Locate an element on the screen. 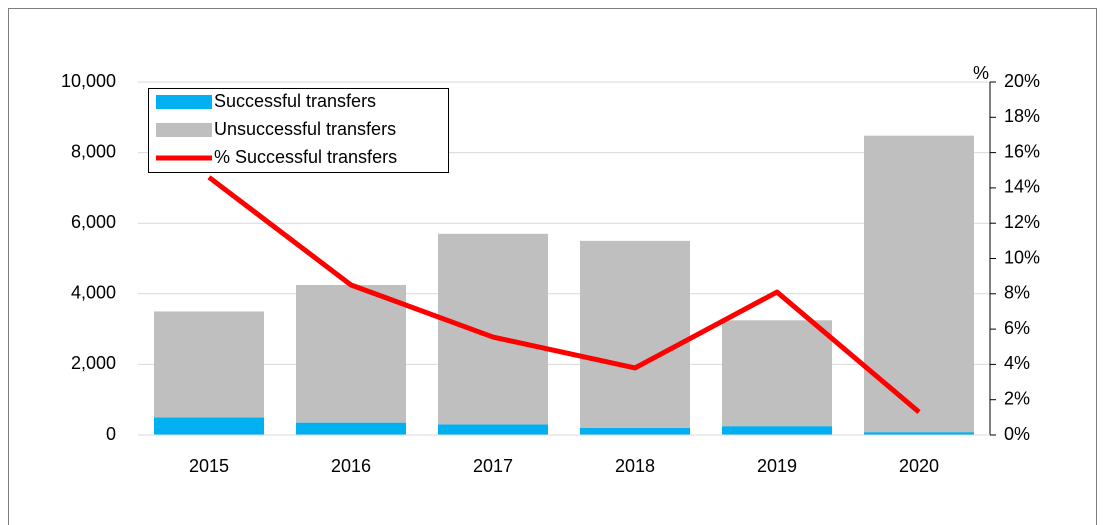 This screenshot has width=1105, height=525. y-tick-label: 6,000 is located at coordinates (93, 222).